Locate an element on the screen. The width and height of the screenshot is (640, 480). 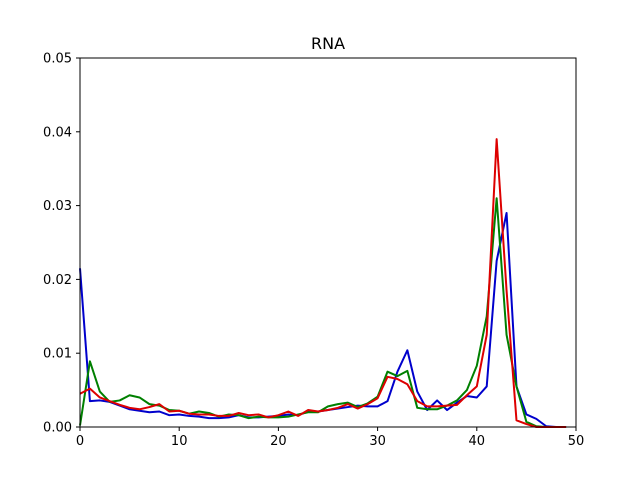
x-tick-label: 30 is located at coordinates (377, 441).